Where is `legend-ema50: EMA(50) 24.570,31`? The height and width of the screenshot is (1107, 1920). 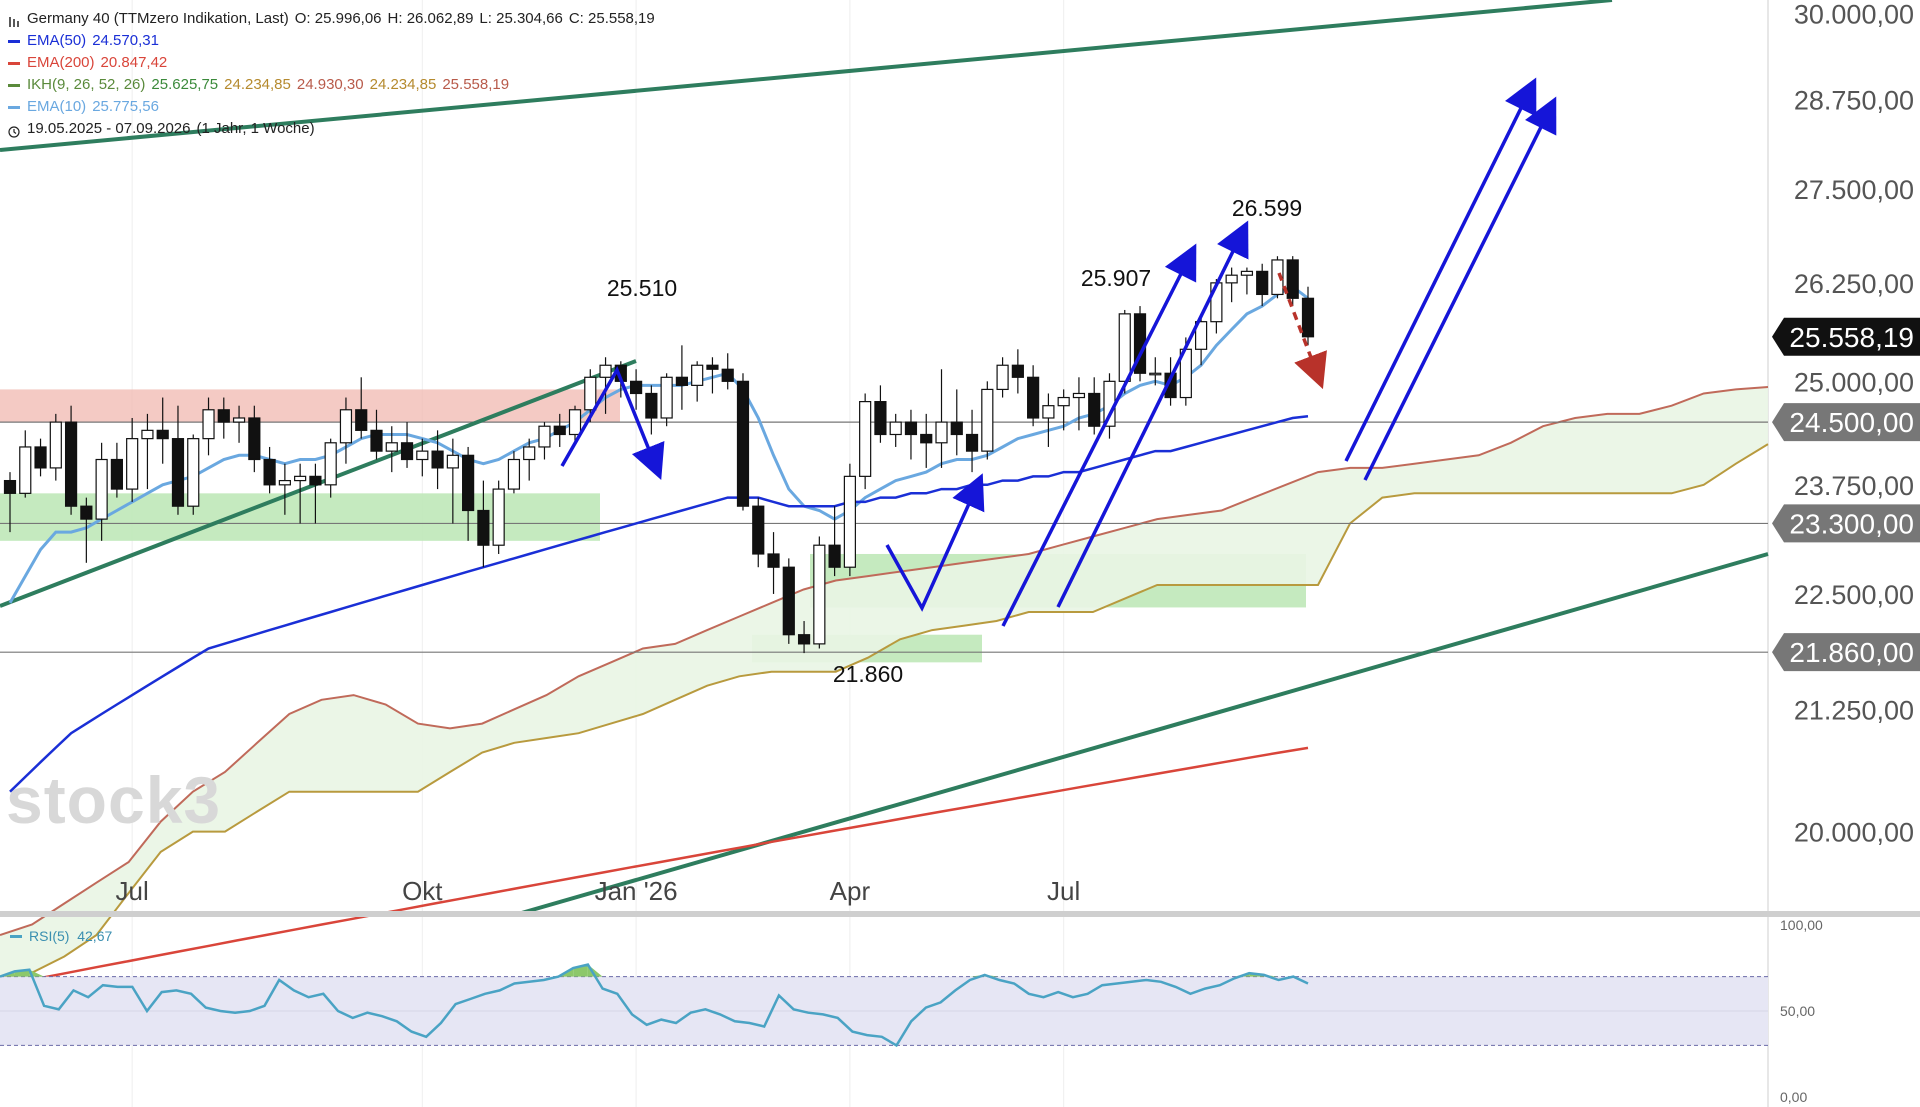 legend-ema50: EMA(50) 24.570,31 is located at coordinates (331, 41).